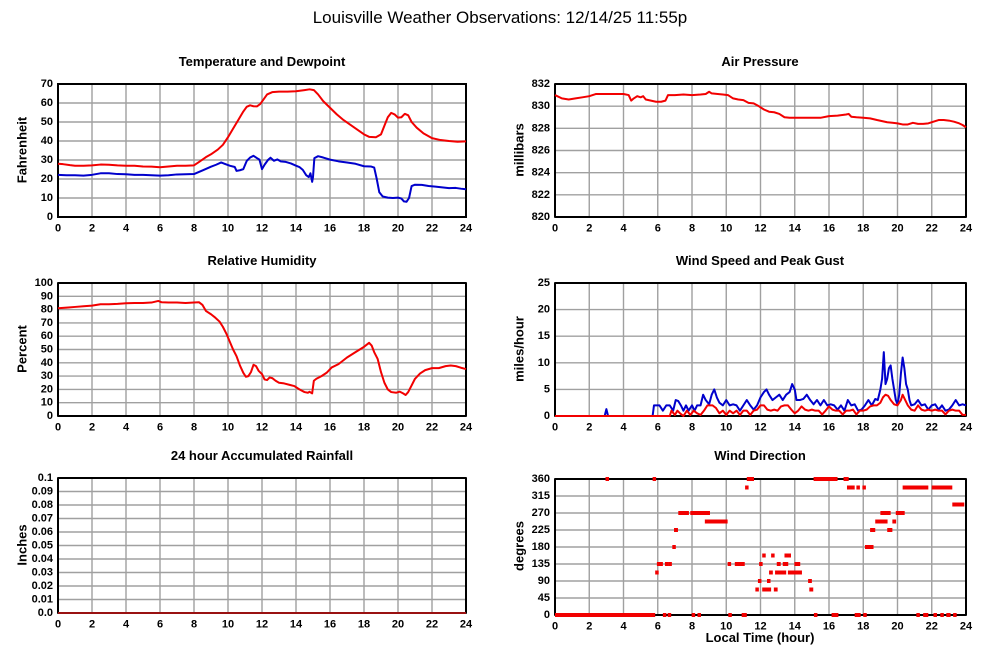 The height and width of the screenshot is (660, 1000). What do you see at coordinates (22, 150) in the screenshot?
I see `y-axis-label-fahrenheit: Fahrenheit` at bounding box center [22, 150].